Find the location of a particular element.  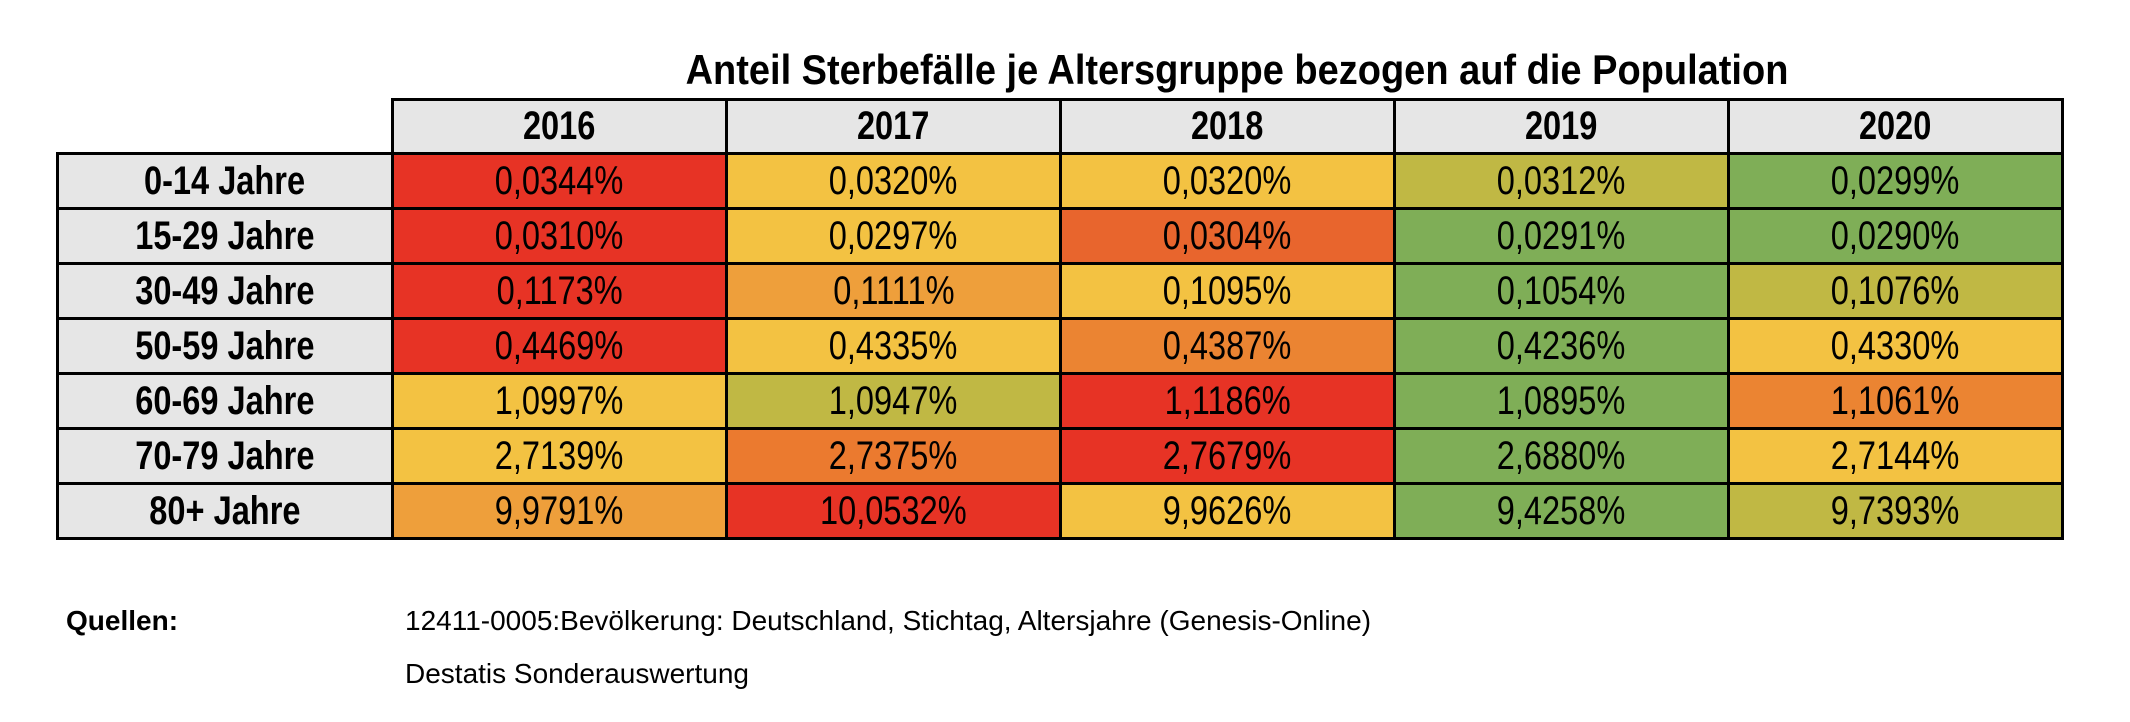

value-cell: 10,0532% is located at coordinates (893, 510).